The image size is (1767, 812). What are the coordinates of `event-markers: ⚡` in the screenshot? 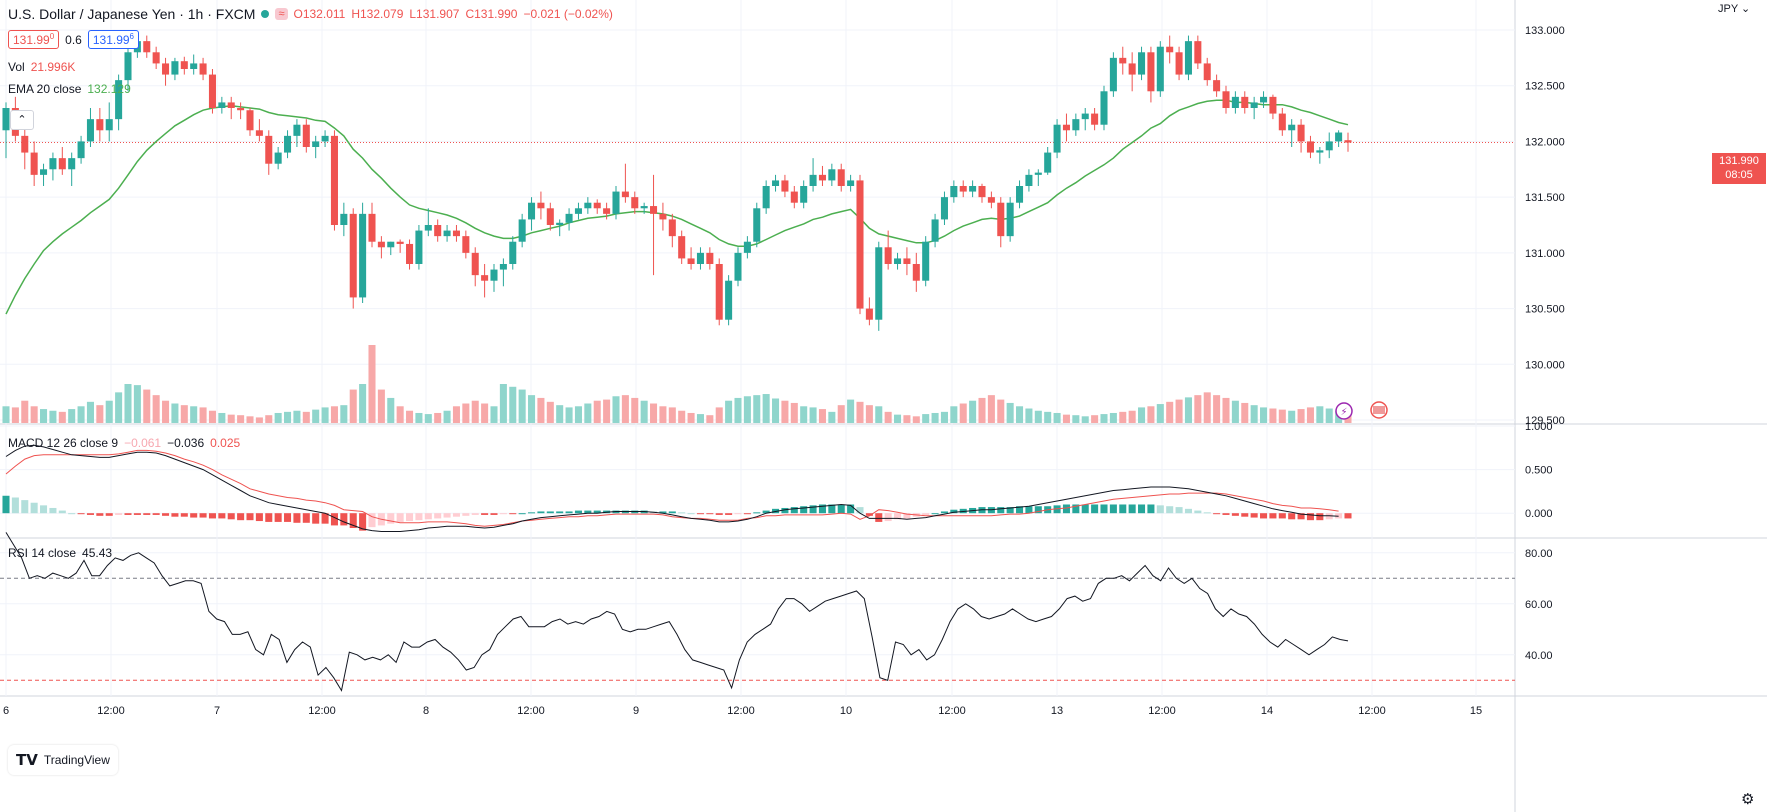 It's located at (1361, 410).